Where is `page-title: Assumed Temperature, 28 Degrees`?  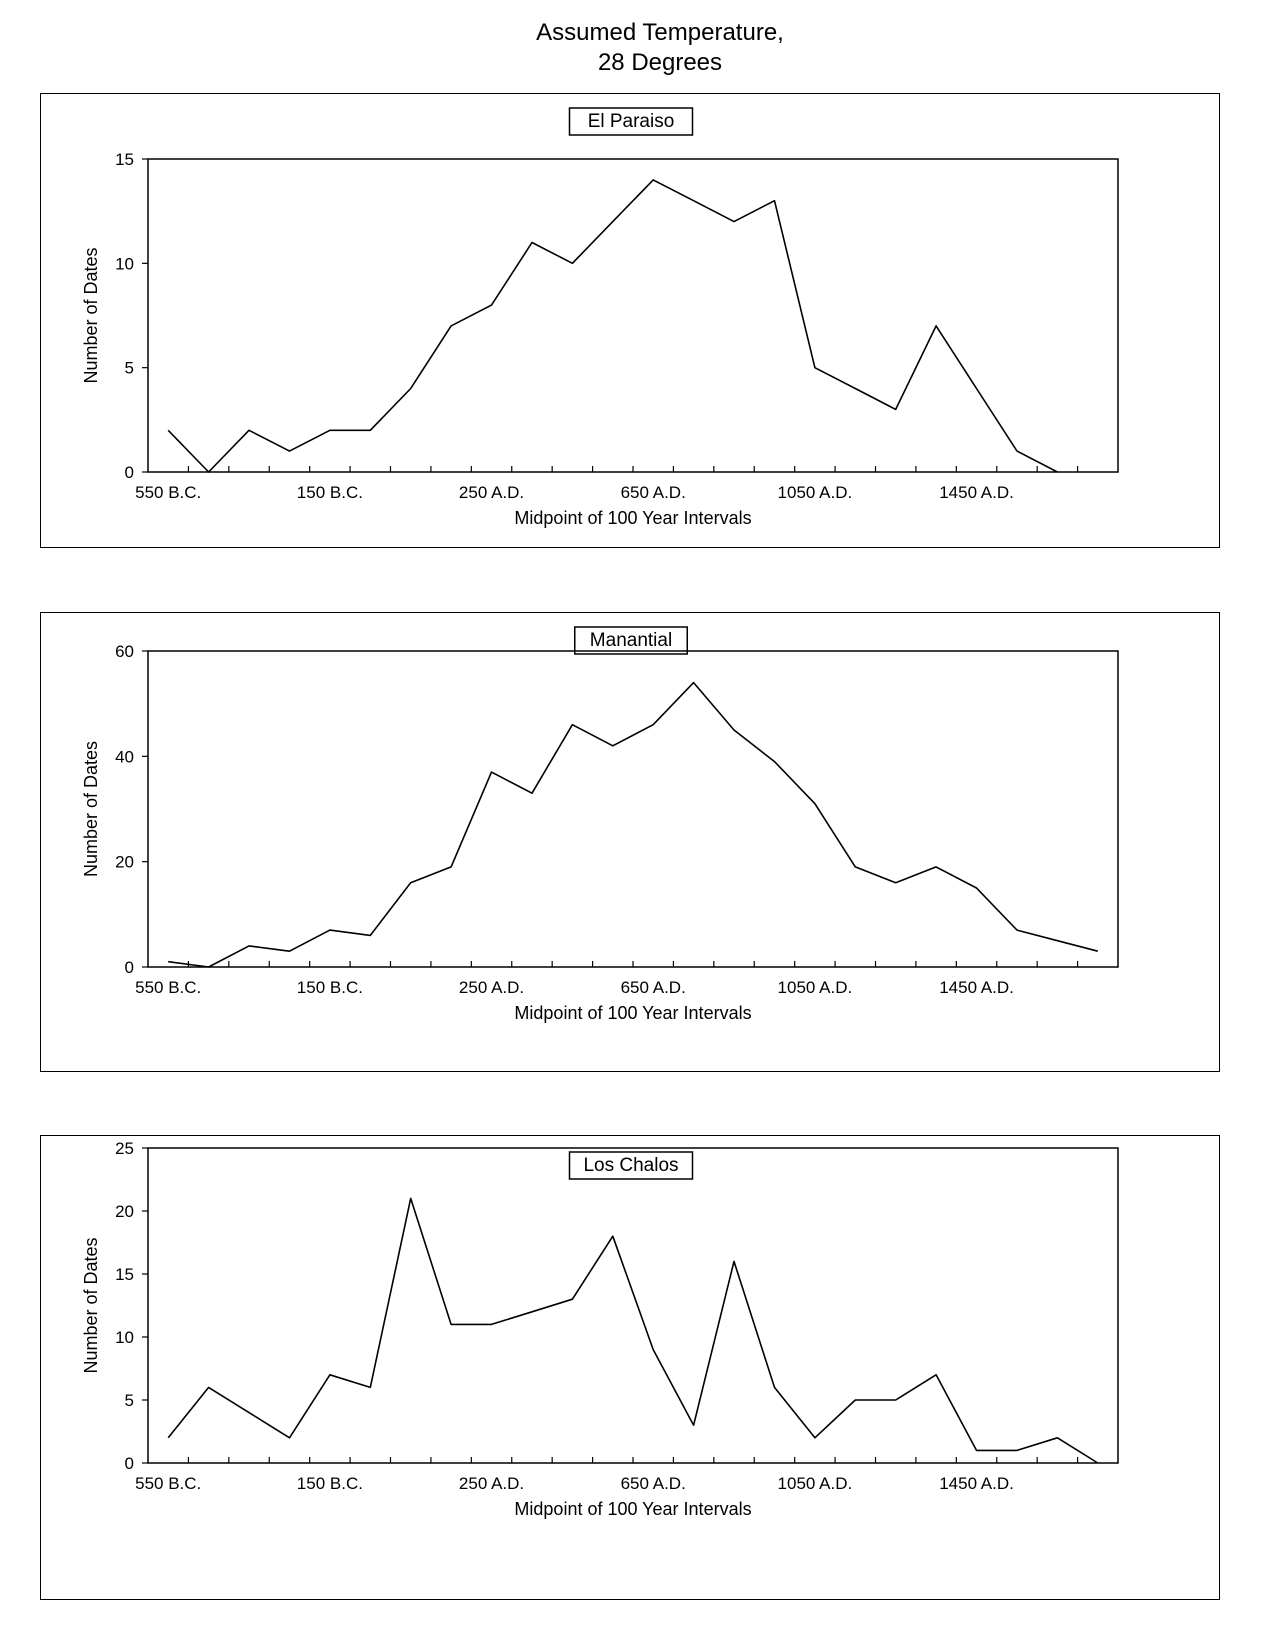 page-title: Assumed Temperature, 28 Degrees is located at coordinates (630, 48).